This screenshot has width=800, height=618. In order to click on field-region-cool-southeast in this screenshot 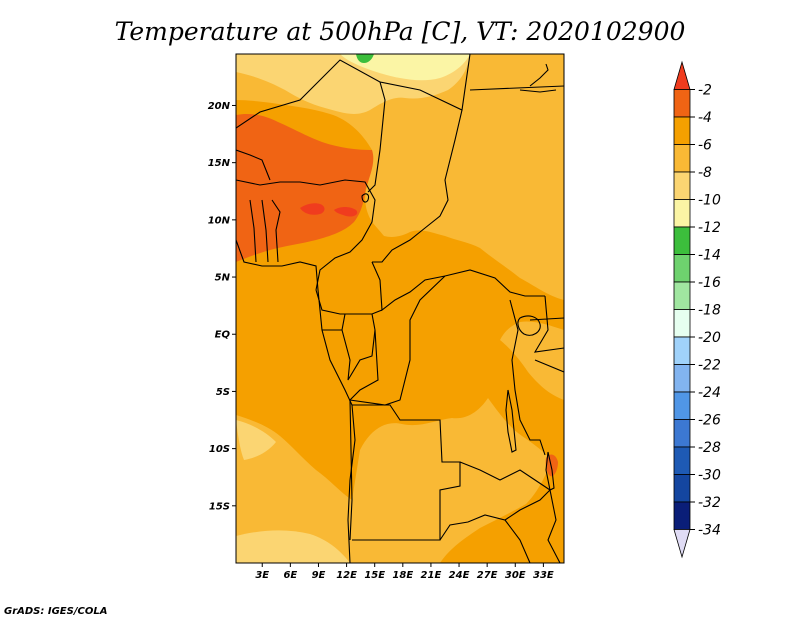, I will do `click(256, 440)`.